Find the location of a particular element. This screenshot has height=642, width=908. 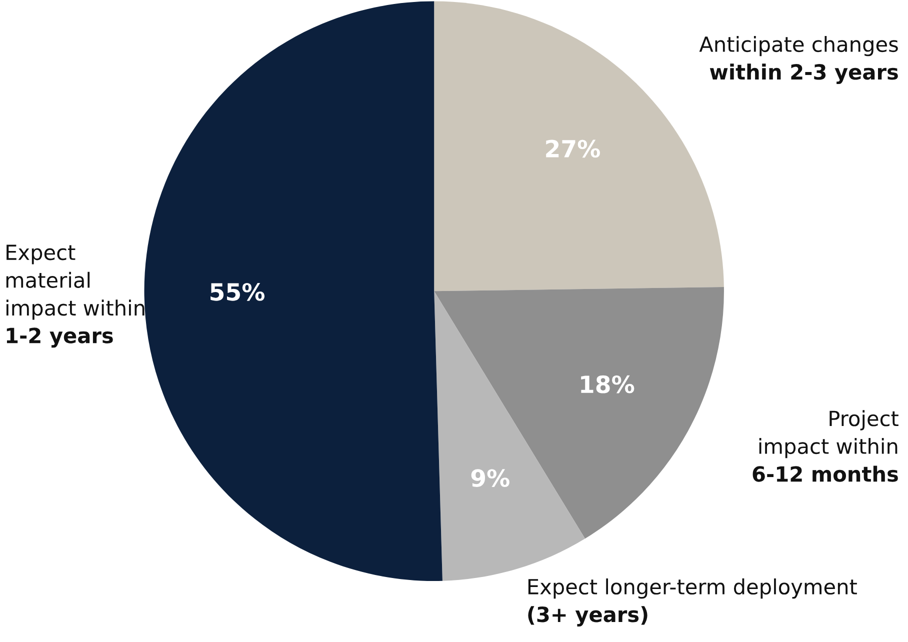

pie-slice is located at coordinates (579, 412).